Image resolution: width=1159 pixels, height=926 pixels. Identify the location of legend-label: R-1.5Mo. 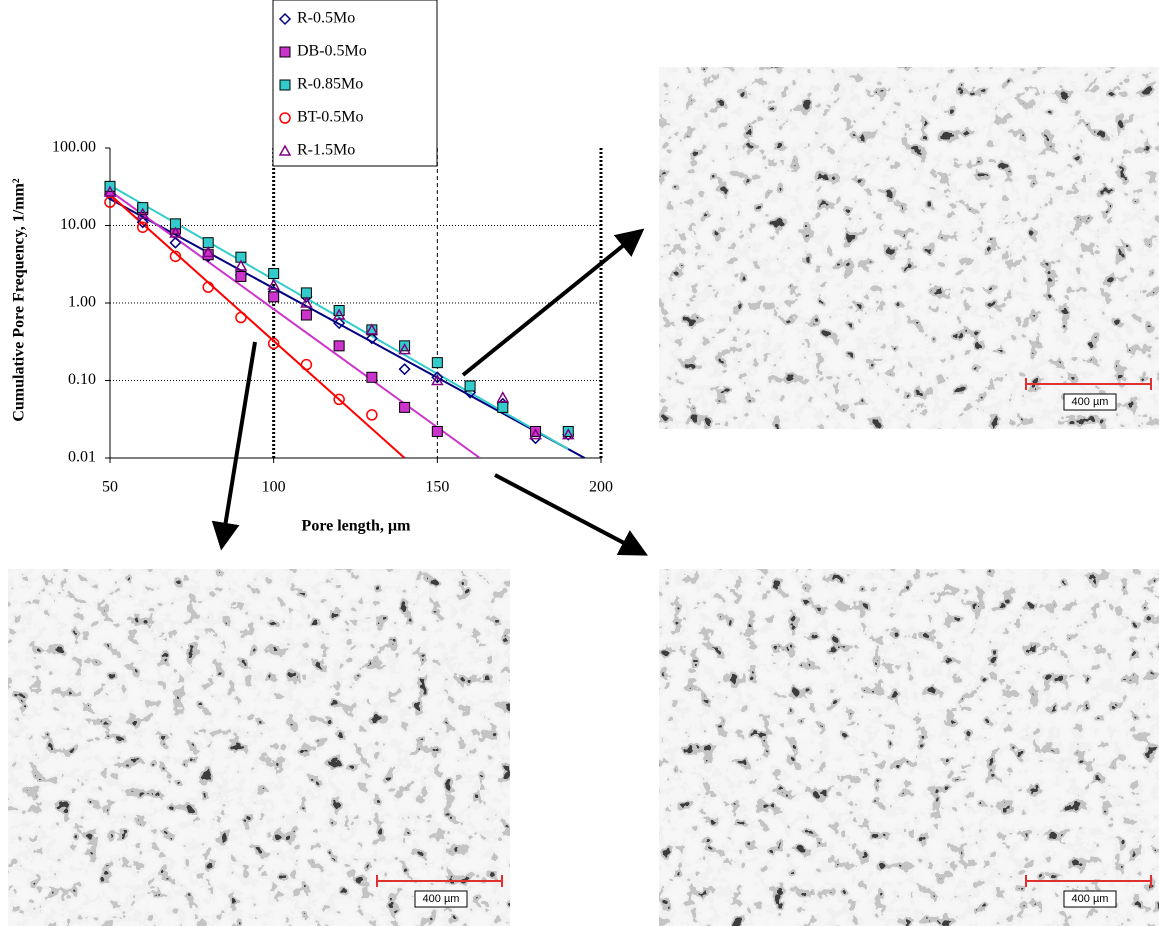
(326, 150).